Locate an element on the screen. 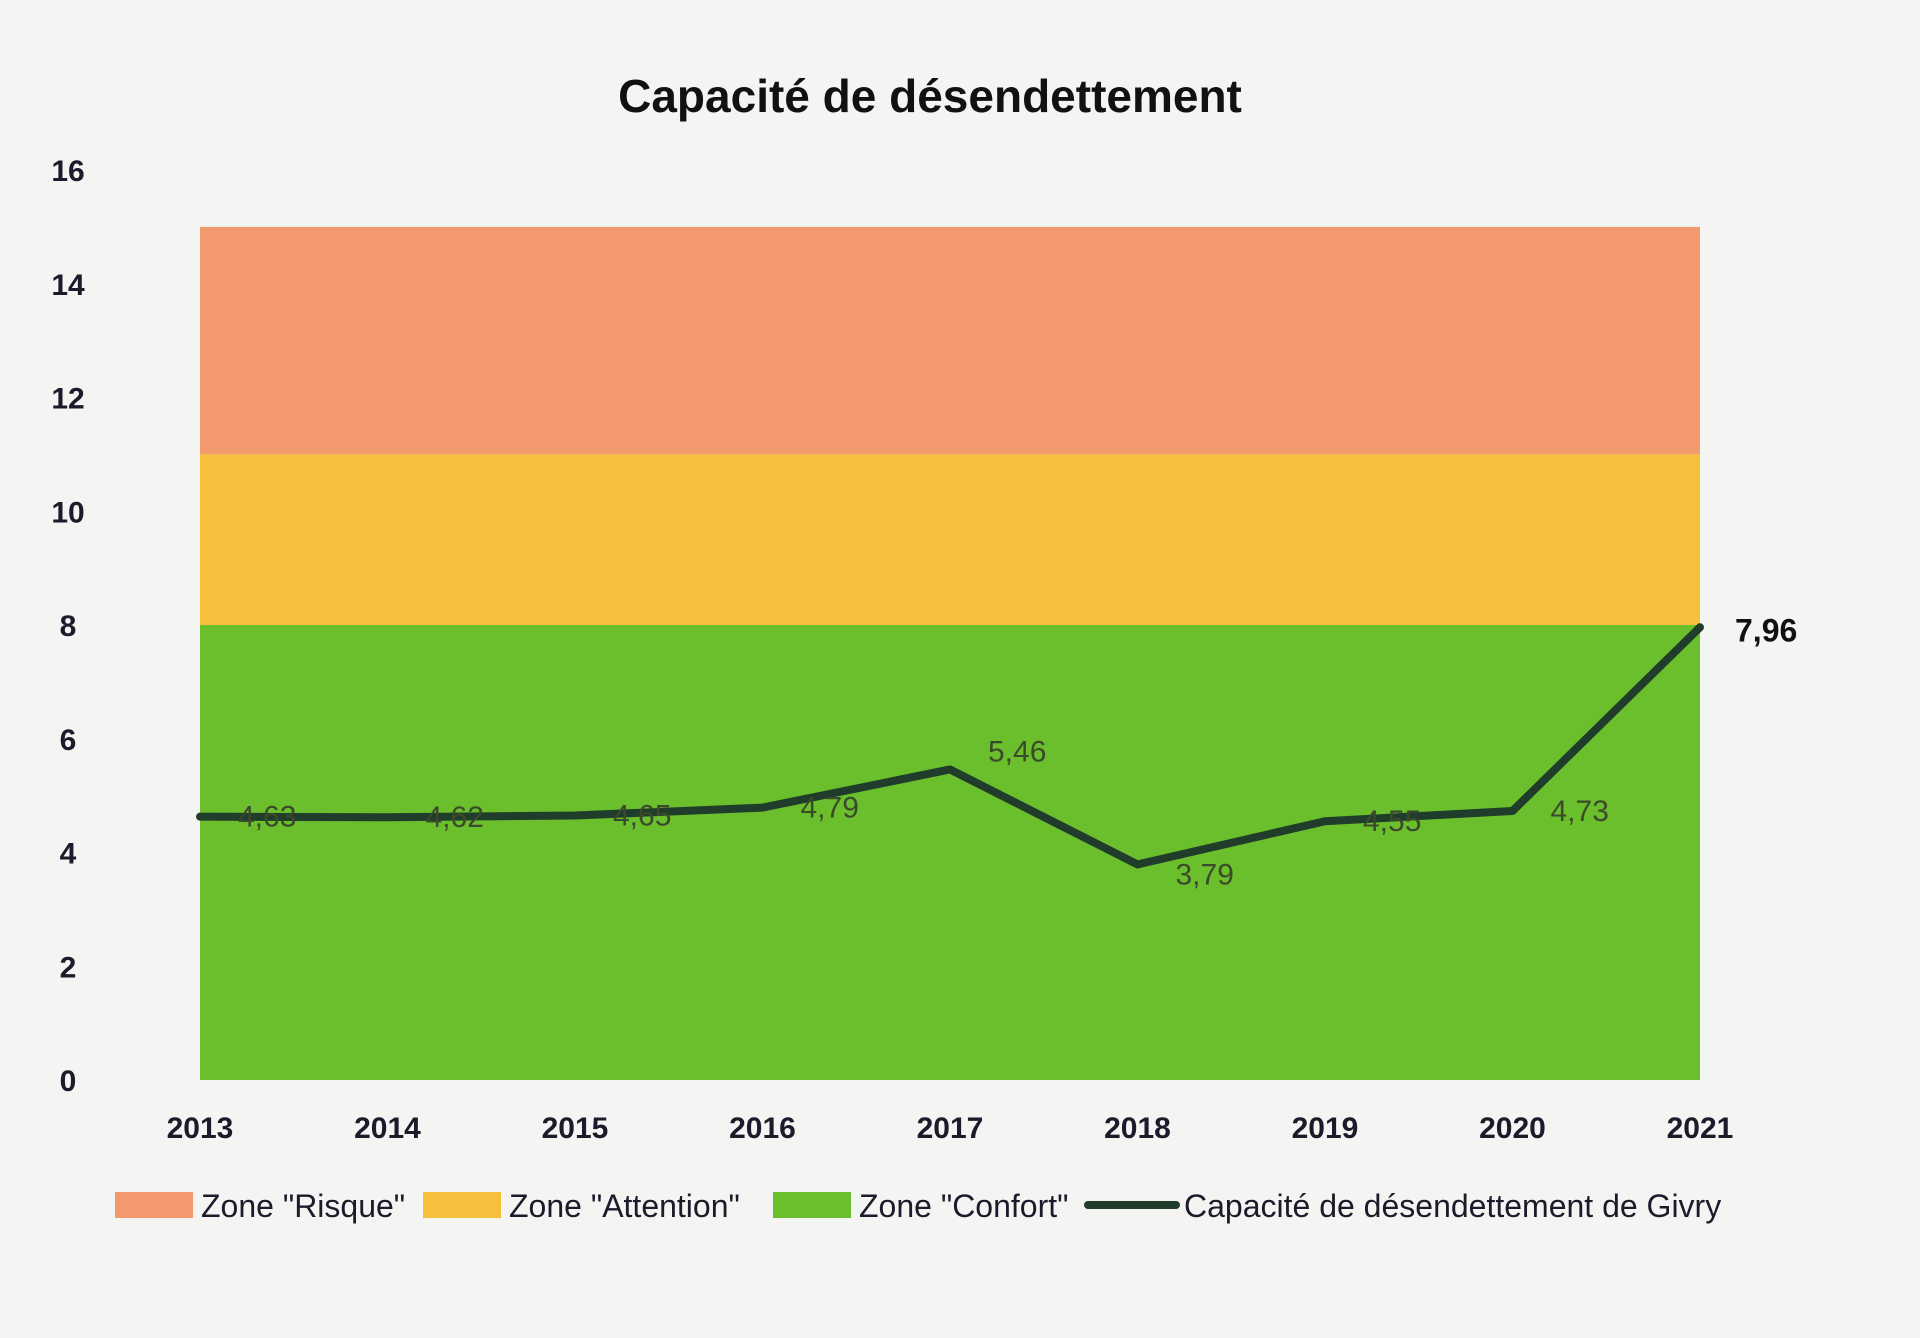  data-label: 5,46 is located at coordinates (1017, 751).